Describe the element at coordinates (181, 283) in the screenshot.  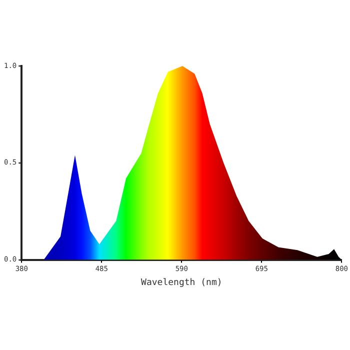
I see `x-axis-title: Wavelength (nm)` at that location.